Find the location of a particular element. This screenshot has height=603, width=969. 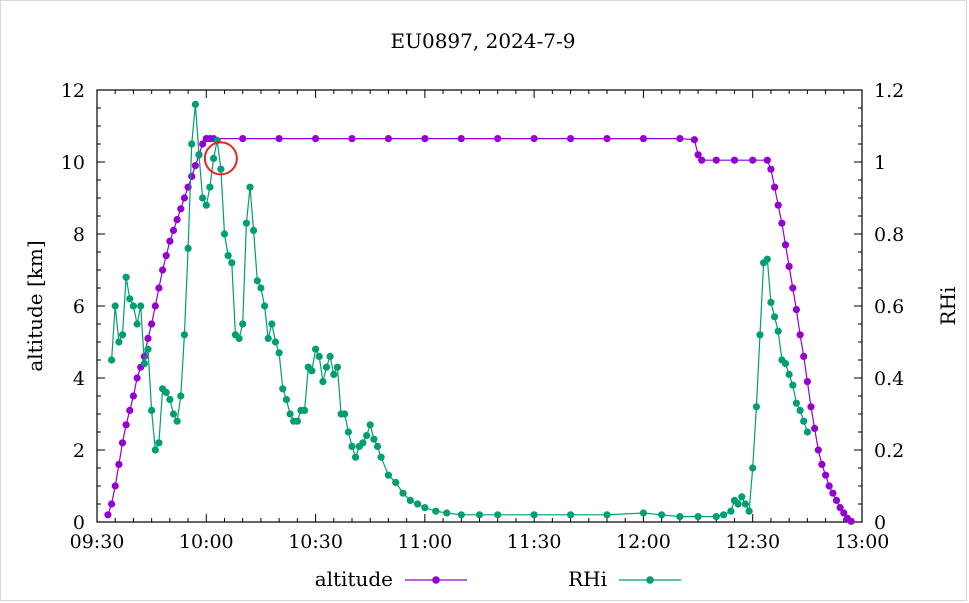

y-tick-label: 6 is located at coordinates (79, 307).